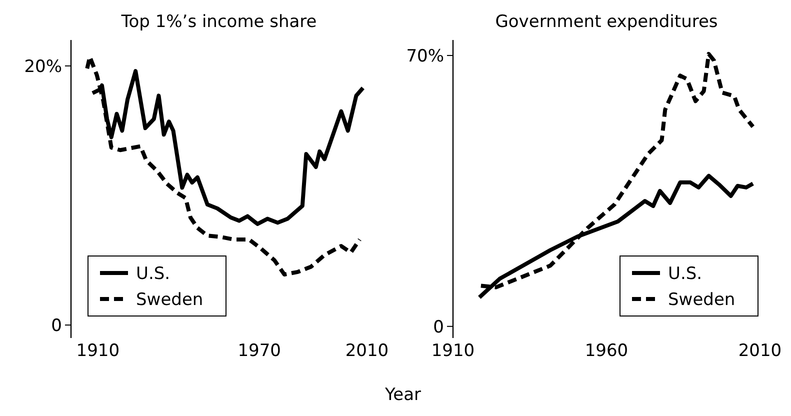 Image resolution: width=791 pixels, height=416 pixels. I want to click on y-tick-label: 70%, so click(425, 56).